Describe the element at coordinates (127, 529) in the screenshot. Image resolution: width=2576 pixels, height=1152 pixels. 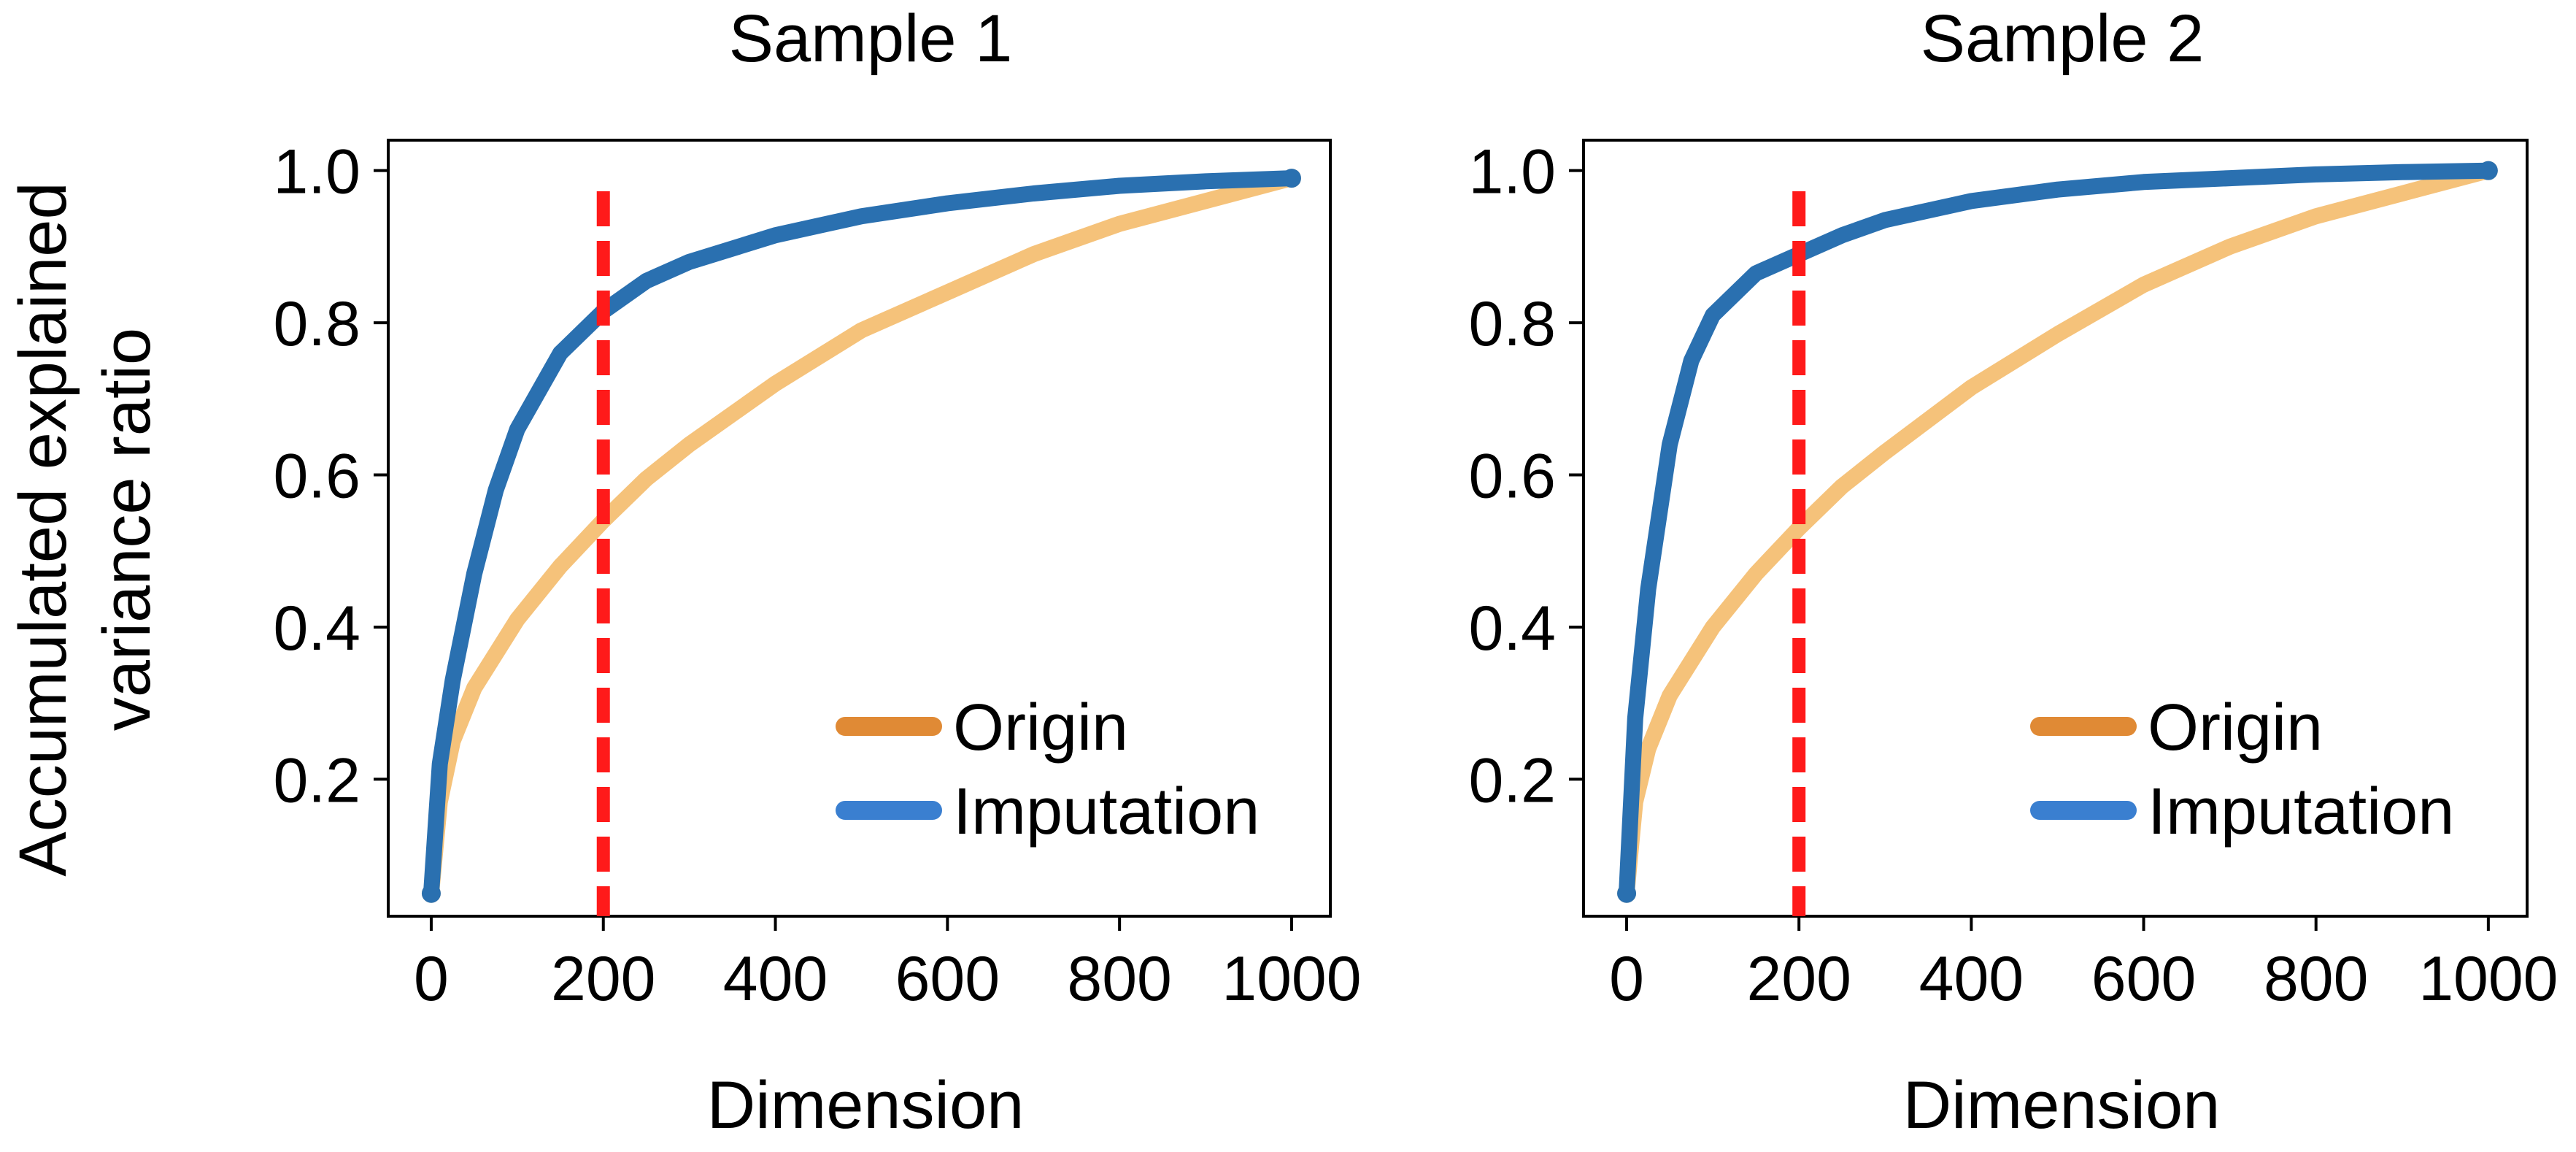
I see `y-axis-label-line-2: variance ratio` at that location.